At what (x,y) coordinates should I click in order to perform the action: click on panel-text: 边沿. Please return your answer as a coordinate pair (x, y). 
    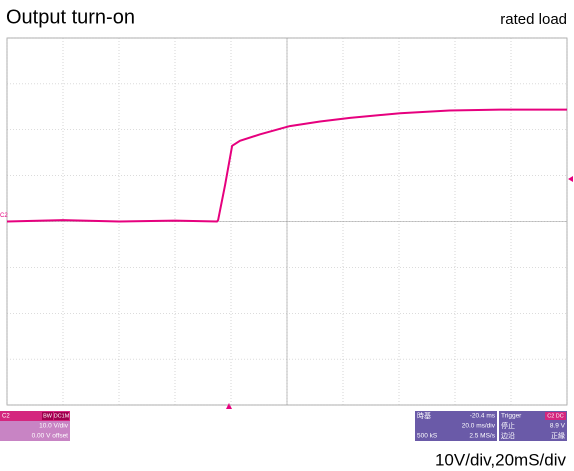
    Looking at the image, I should click on (508, 435).